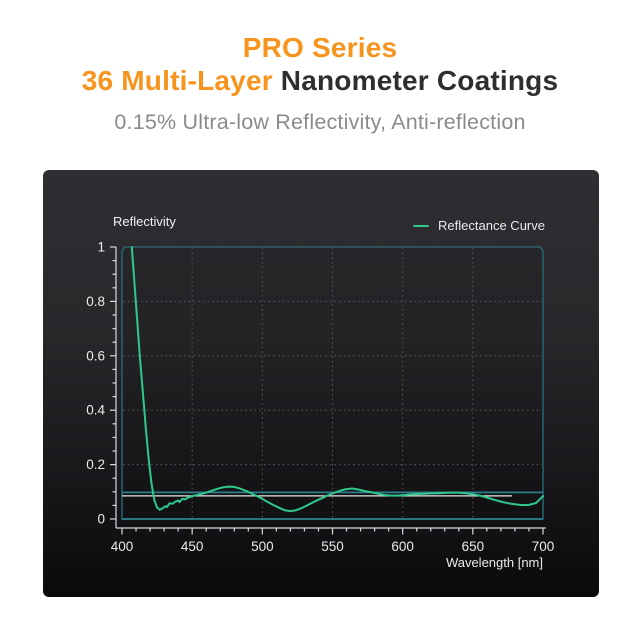 The height and width of the screenshot is (640, 640). I want to click on svg-text: 1, so click(101, 247).